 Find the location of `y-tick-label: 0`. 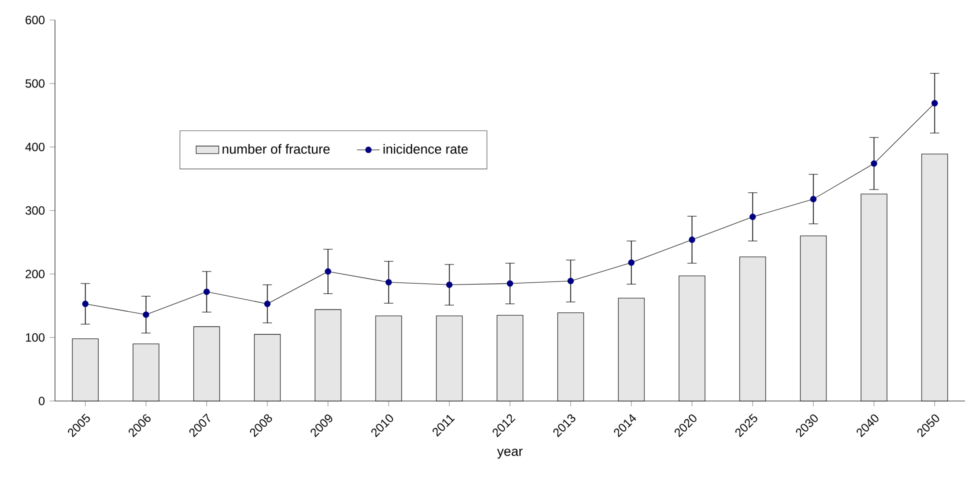

y-tick-label: 0 is located at coordinates (41, 401).